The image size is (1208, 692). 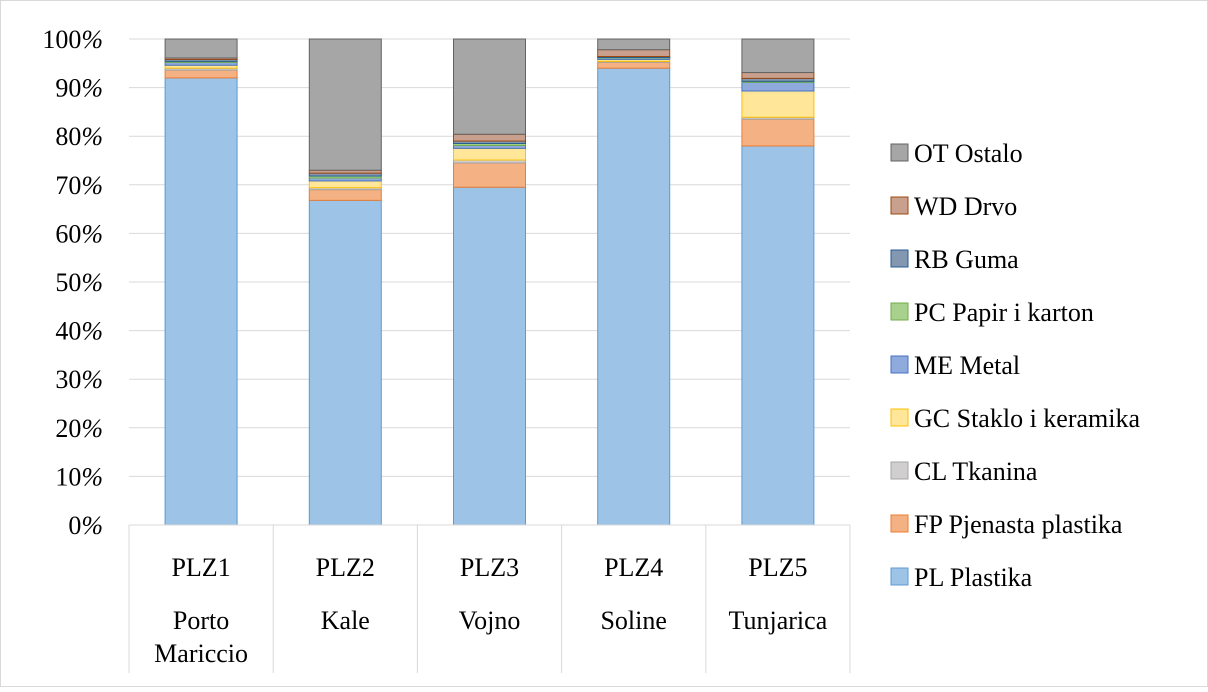 What do you see at coordinates (1004, 312) in the screenshot?
I see `legend-label: PC Papir i karton` at bounding box center [1004, 312].